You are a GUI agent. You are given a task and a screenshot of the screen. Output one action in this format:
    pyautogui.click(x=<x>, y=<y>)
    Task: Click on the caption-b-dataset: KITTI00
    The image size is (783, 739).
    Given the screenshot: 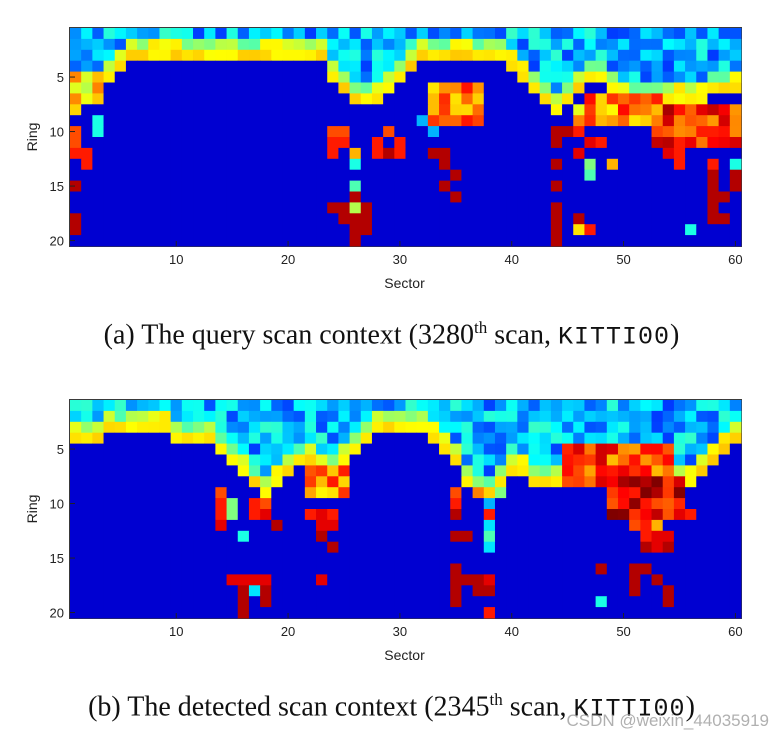 What is the action you would take?
    pyautogui.click(x=629, y=709)
    